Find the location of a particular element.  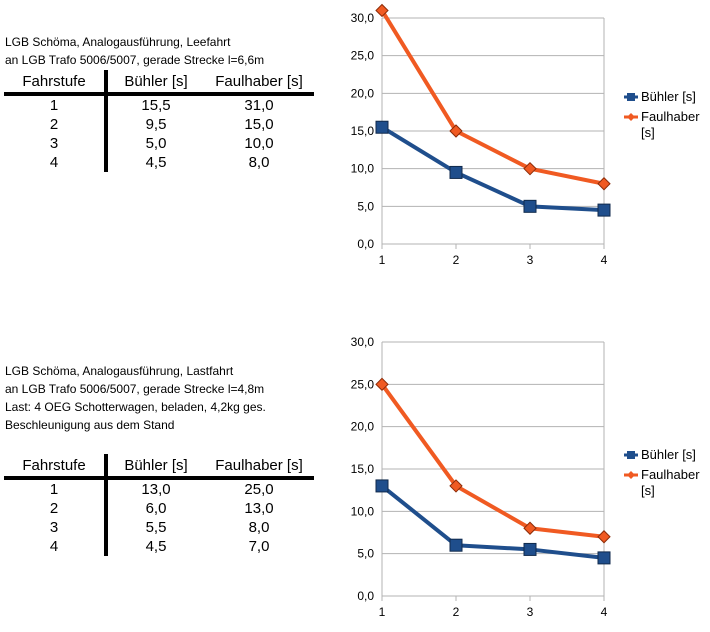

table-row: 4 4,5 8,0 is located at coordinates (159, 162).